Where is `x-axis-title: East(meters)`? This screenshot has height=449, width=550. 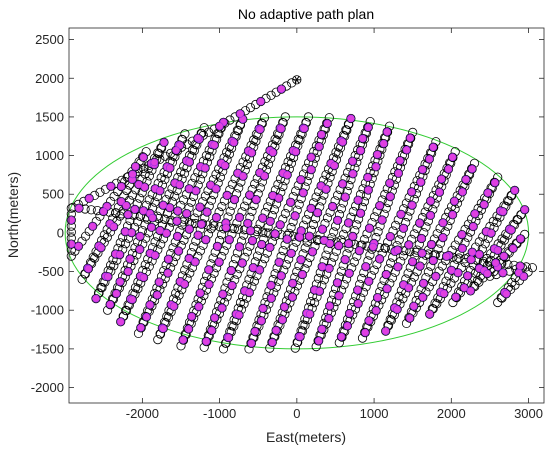 x-axis-title: East(meters) is located at coordinates (306, 437).